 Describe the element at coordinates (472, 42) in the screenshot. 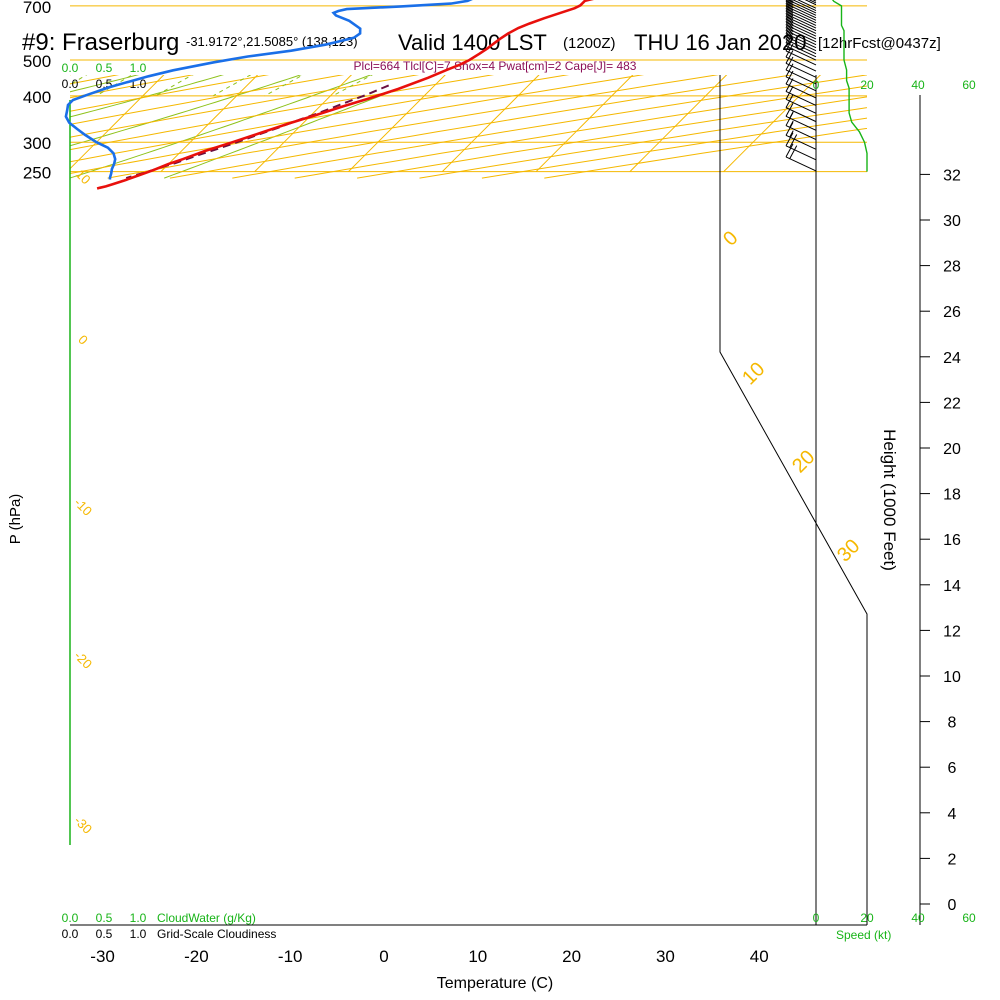

I see `valid-time: Valid 1400 LST` at that location.